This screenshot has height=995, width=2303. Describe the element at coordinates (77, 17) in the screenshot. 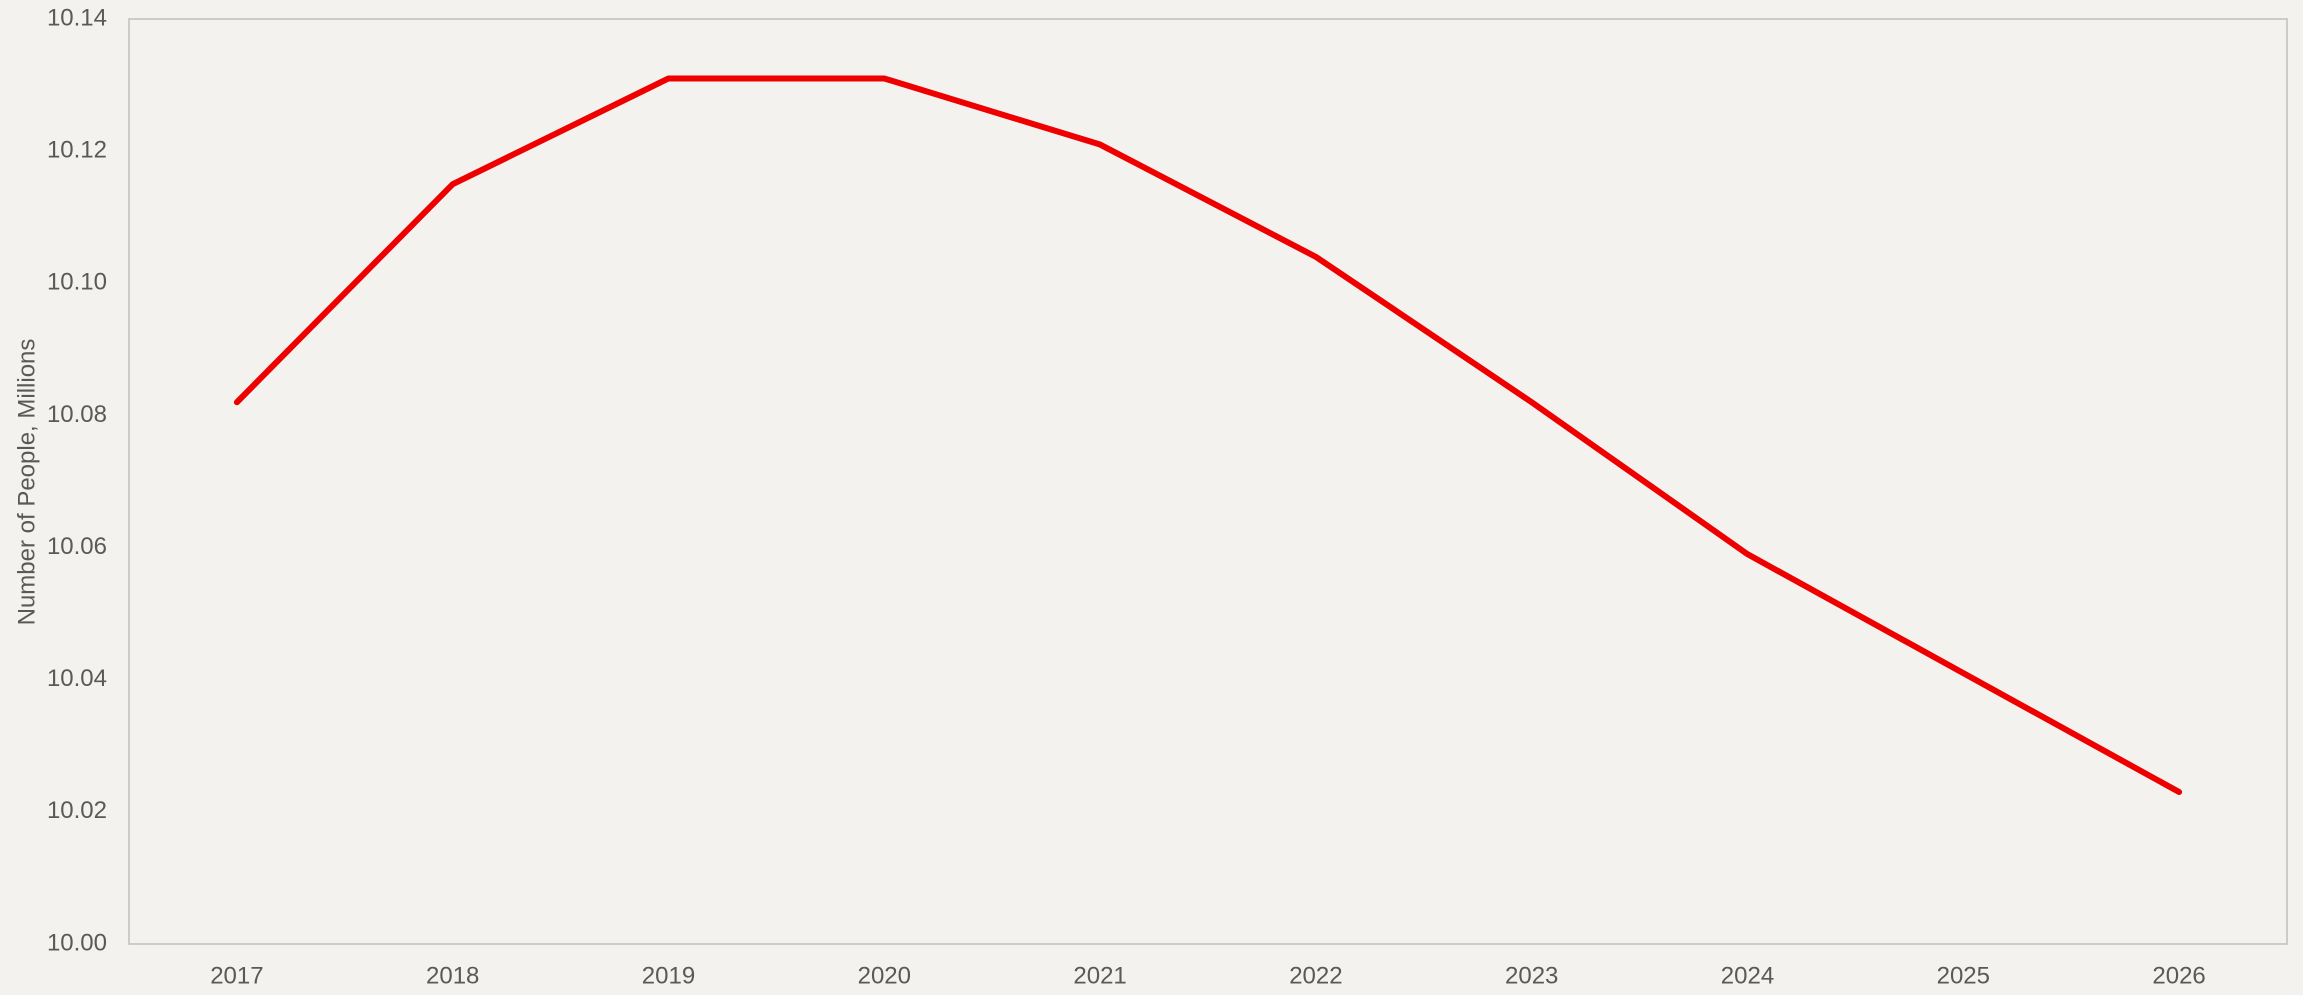

I see `y-tick-label: 10.14` at that location.